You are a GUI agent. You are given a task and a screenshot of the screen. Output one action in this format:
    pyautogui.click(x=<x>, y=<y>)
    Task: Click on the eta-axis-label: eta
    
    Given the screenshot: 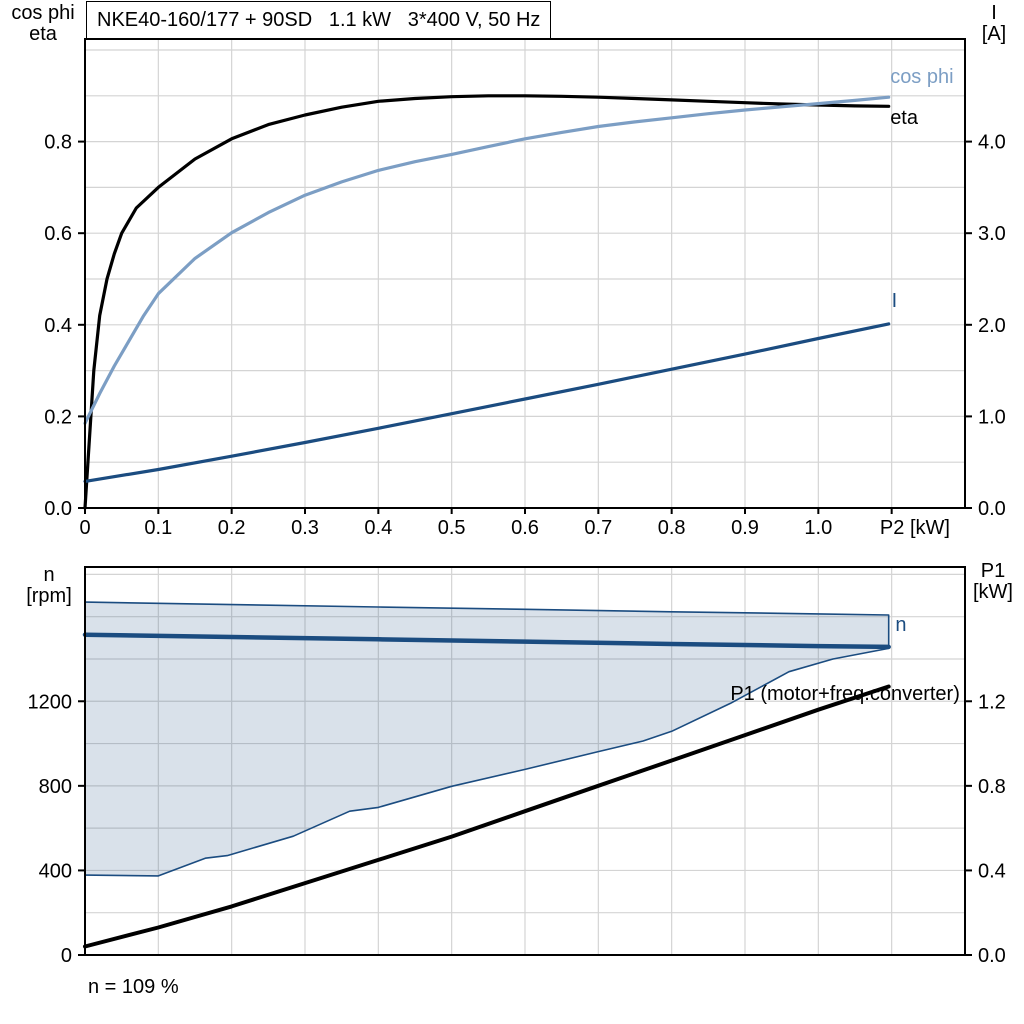 What is the action you would take?
    pyautogui.click(x=43, y=34)
    